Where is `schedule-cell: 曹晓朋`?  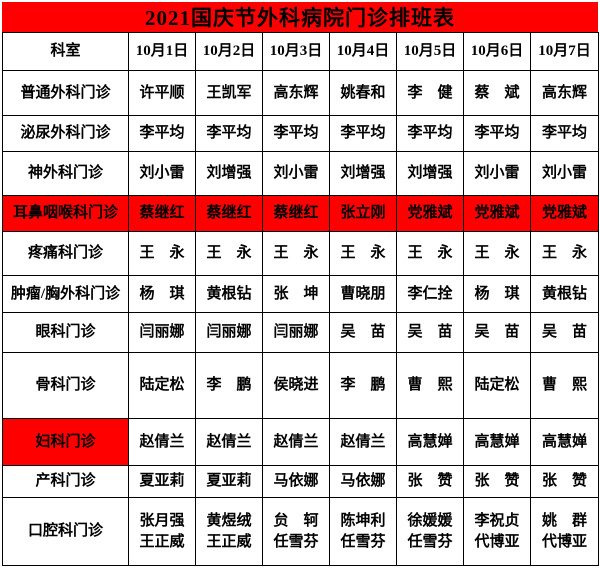 schedule-cell: 曹晓朋 is located at coordinates (363, 294).